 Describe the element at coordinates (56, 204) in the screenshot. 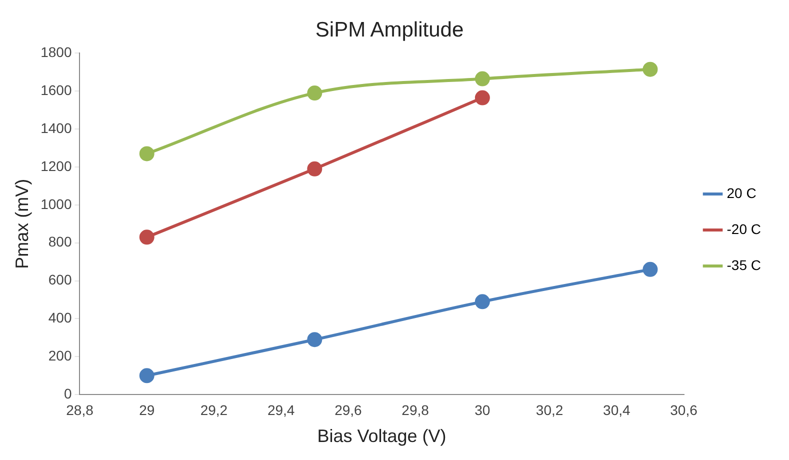

I see `y-tick-label: 1000` at that location.